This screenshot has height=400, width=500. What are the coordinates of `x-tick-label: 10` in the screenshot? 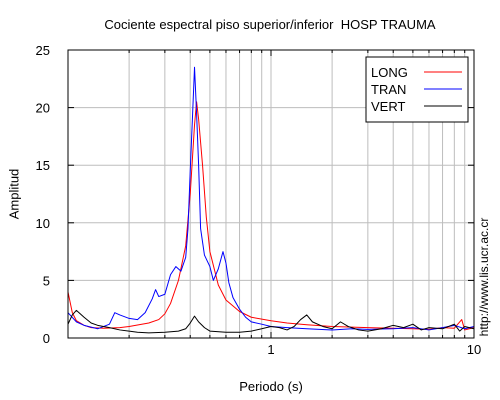 It's located at (474, 349).